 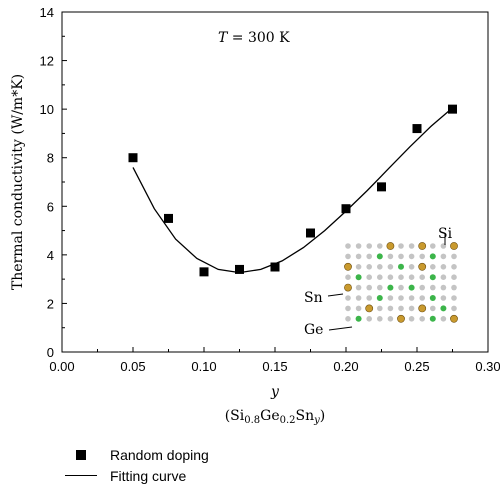 What do you see at coordinates (50, 303) in the screenshot?
I see `y-tick-label: 2` at bounding box center [50, 303].